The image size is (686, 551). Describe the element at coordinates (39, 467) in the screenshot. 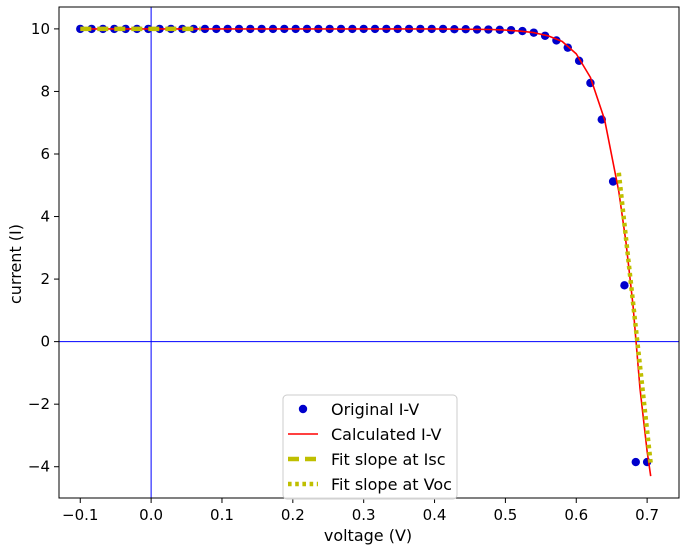

I see `y-tick-label-0: −4` at that location.